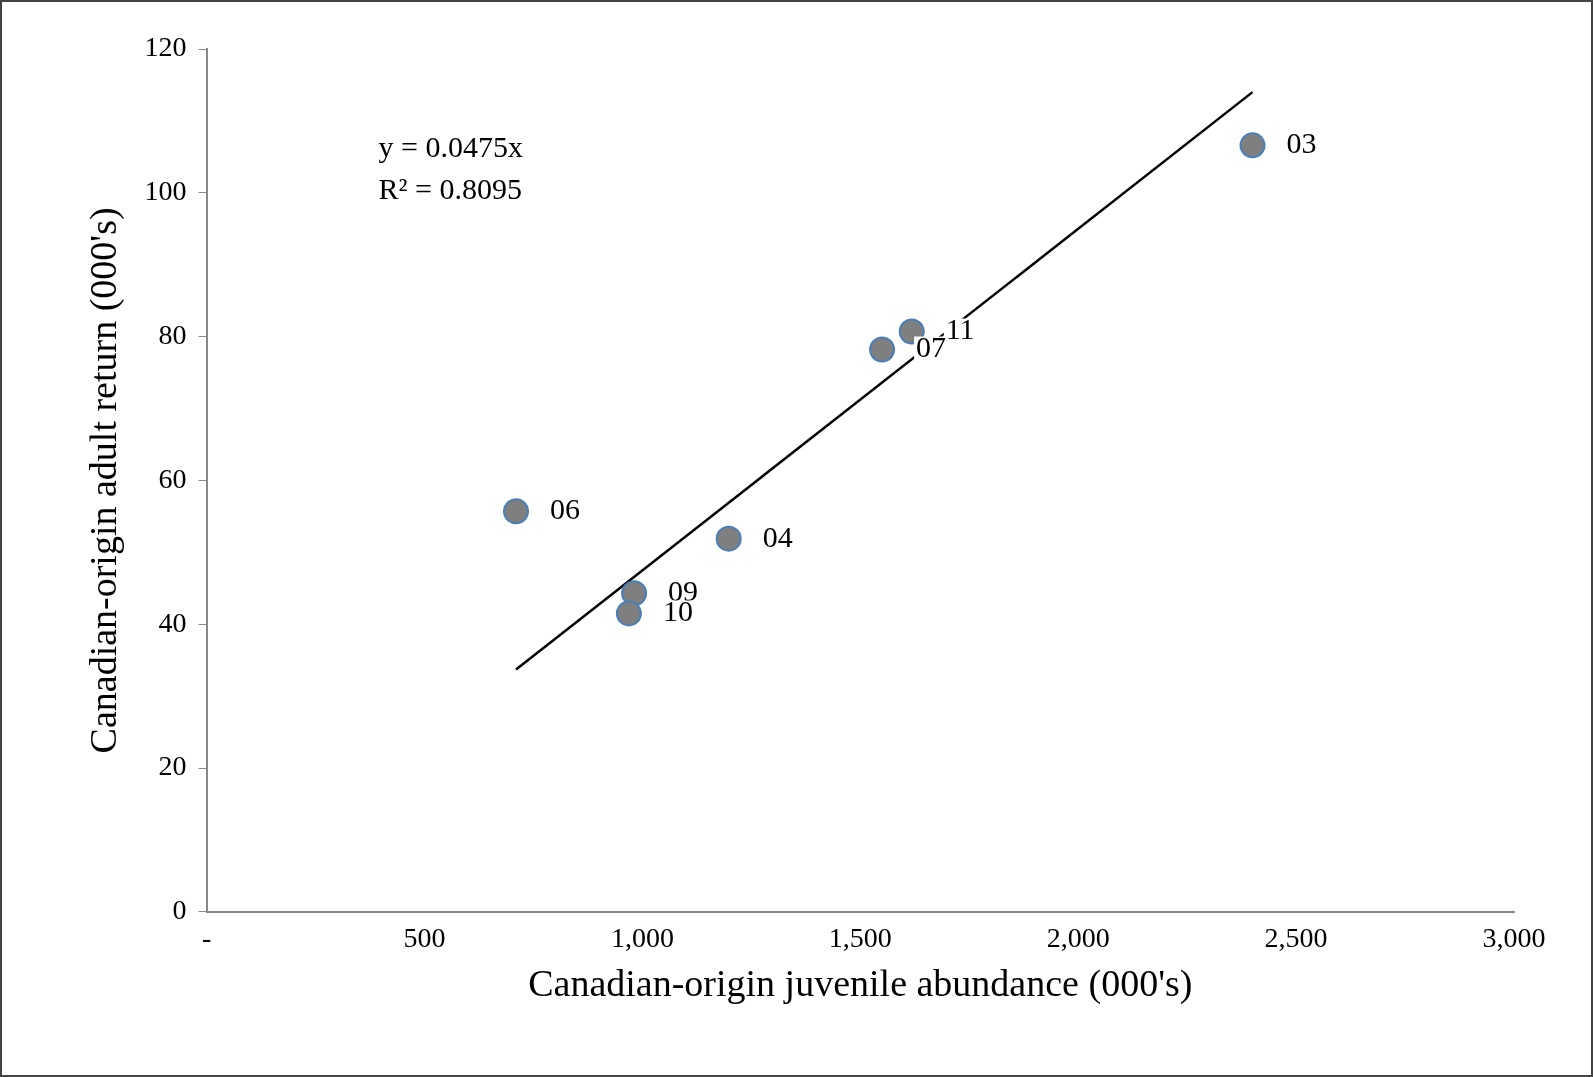 This screenshot has width=1593, height=1077. What do you see at coordinates (451, 146) in the screenshot?
I see `annotation: y = 0.0475x` at bounding box center [451, 146].